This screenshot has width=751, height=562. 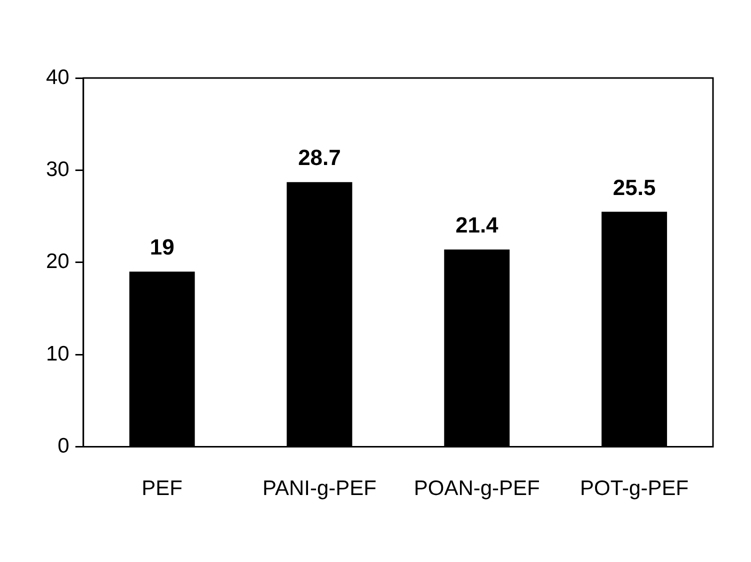 I want to click on x-tick-label: POAN-g-PEF, so click(x=477, y=488).